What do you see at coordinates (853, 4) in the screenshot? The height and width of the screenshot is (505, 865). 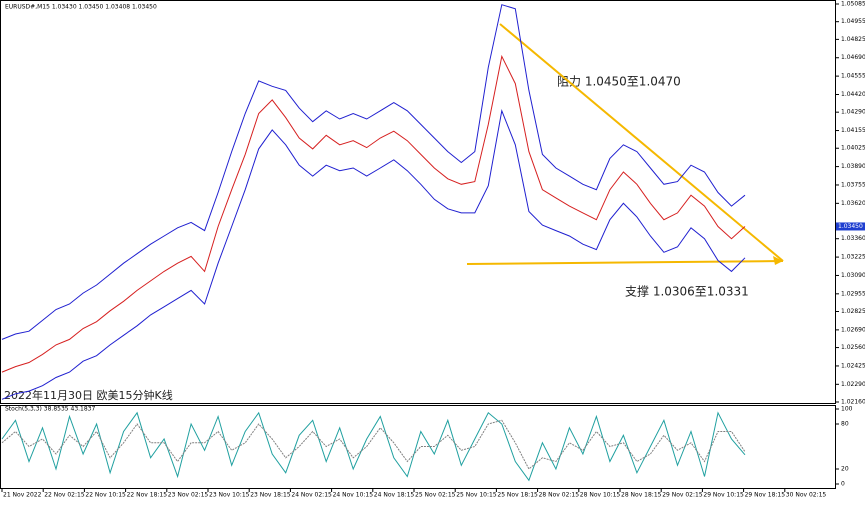 I see `y-tick-label: 1.05085` at bounding box center [853, 4].